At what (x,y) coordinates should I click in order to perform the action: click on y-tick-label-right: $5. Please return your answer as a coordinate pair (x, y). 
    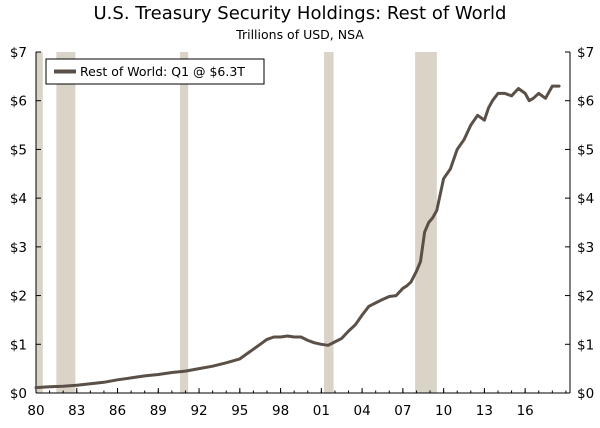
    Looking at the image, I should click on (585, 150).